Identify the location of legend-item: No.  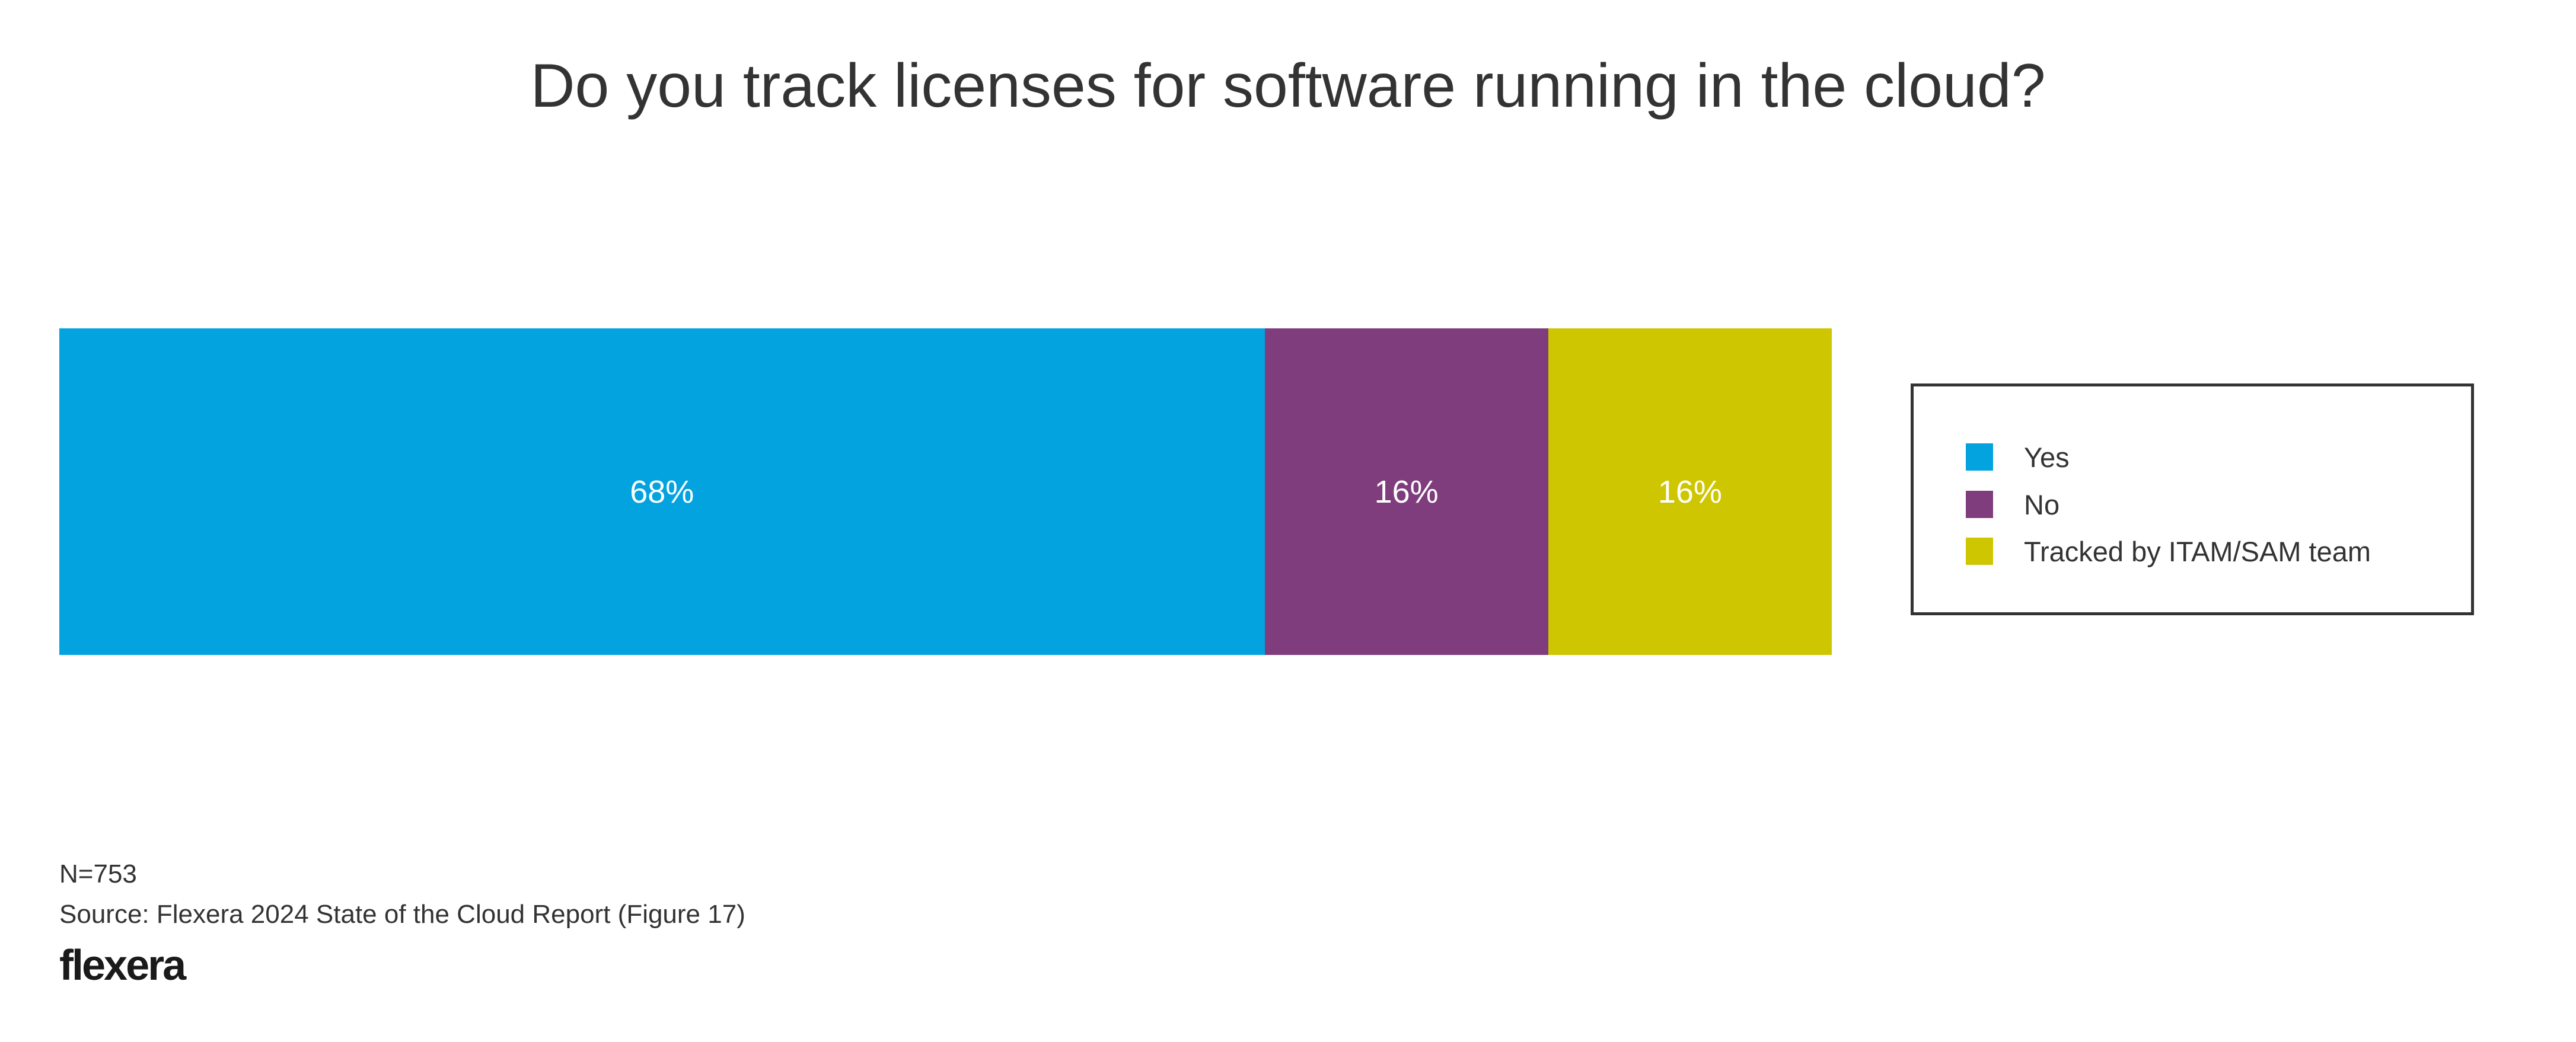
(2013, 504).